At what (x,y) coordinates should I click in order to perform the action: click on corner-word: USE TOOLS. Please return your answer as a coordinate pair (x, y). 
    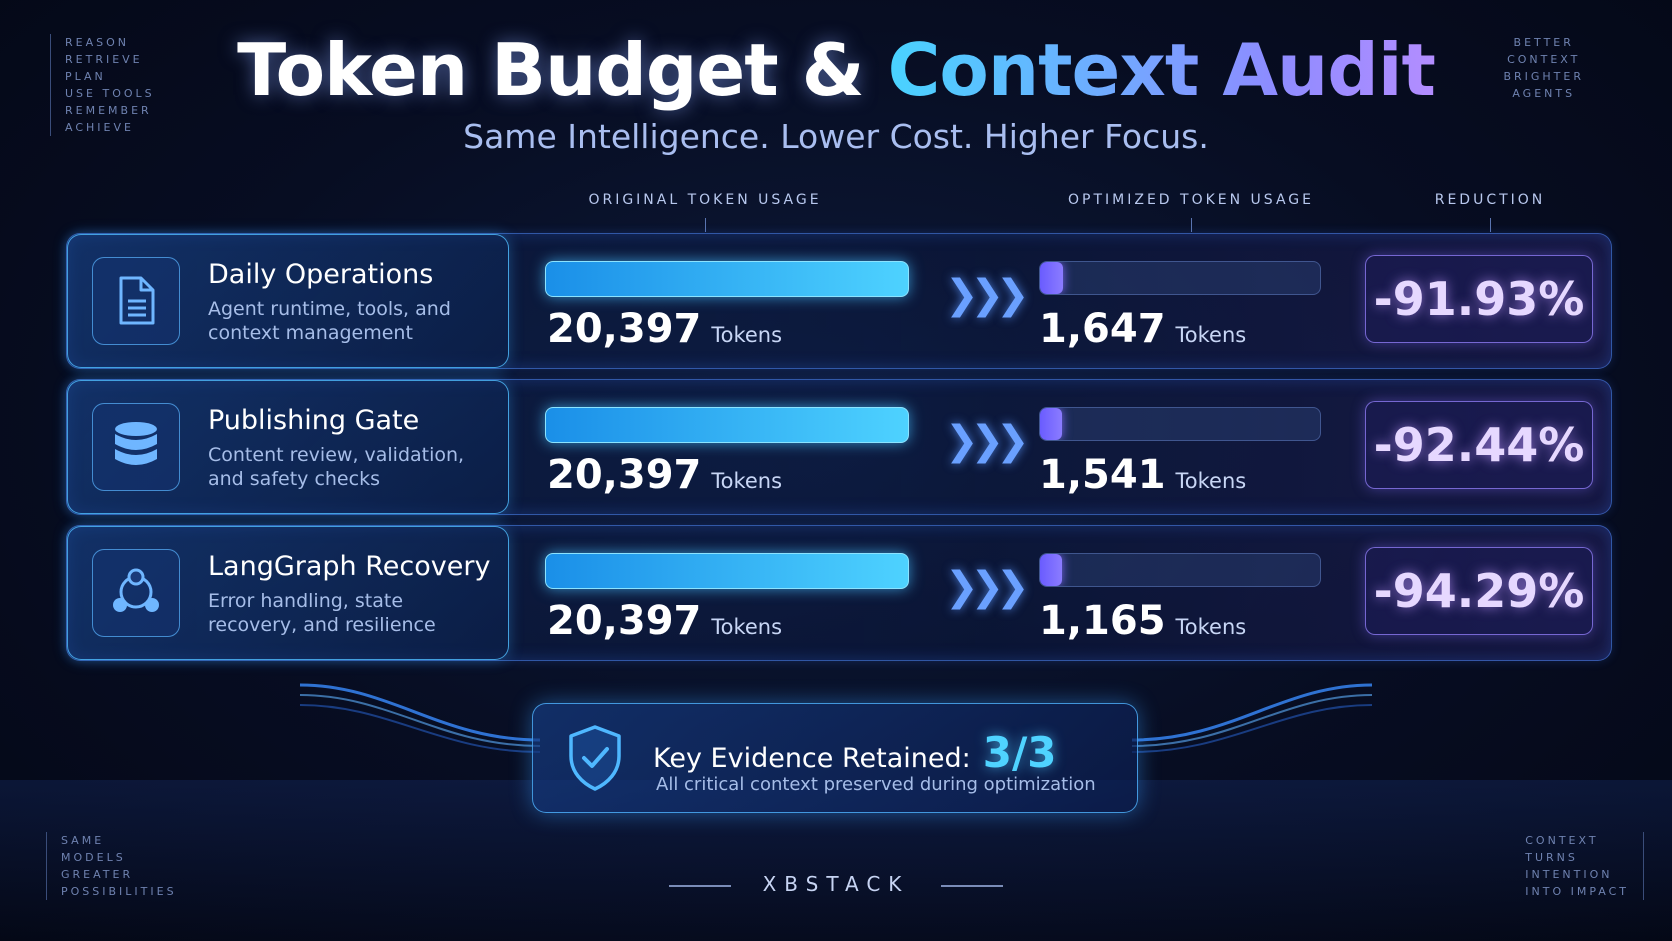
    Looking at the image, I should click on (110, 93).